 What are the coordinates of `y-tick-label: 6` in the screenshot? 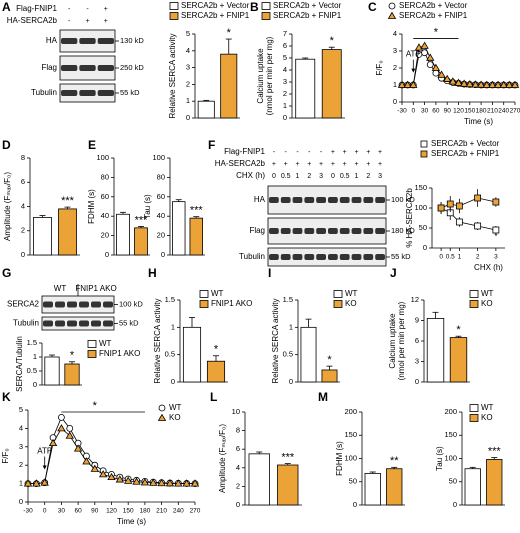 It's located at (23, 181).